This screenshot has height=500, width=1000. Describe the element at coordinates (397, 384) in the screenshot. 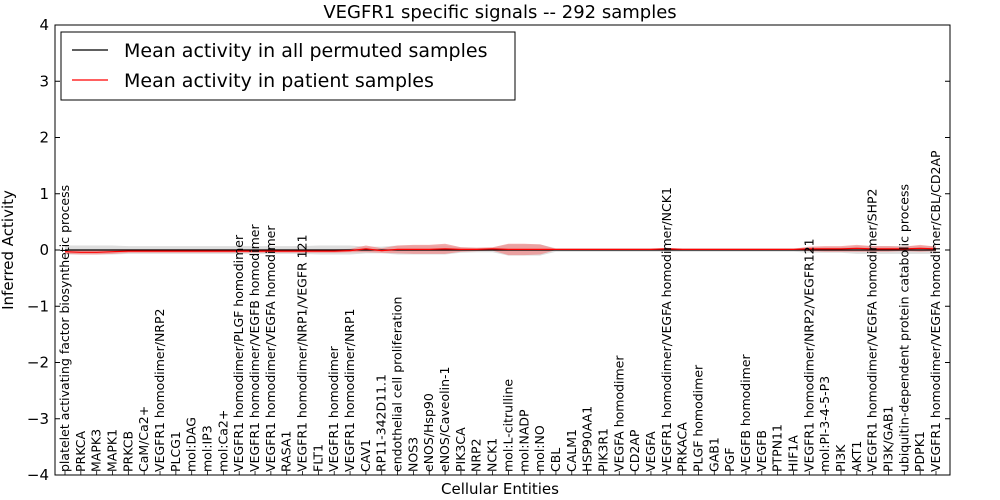

I see `category-label: endothelial cell proliferation` at that location.